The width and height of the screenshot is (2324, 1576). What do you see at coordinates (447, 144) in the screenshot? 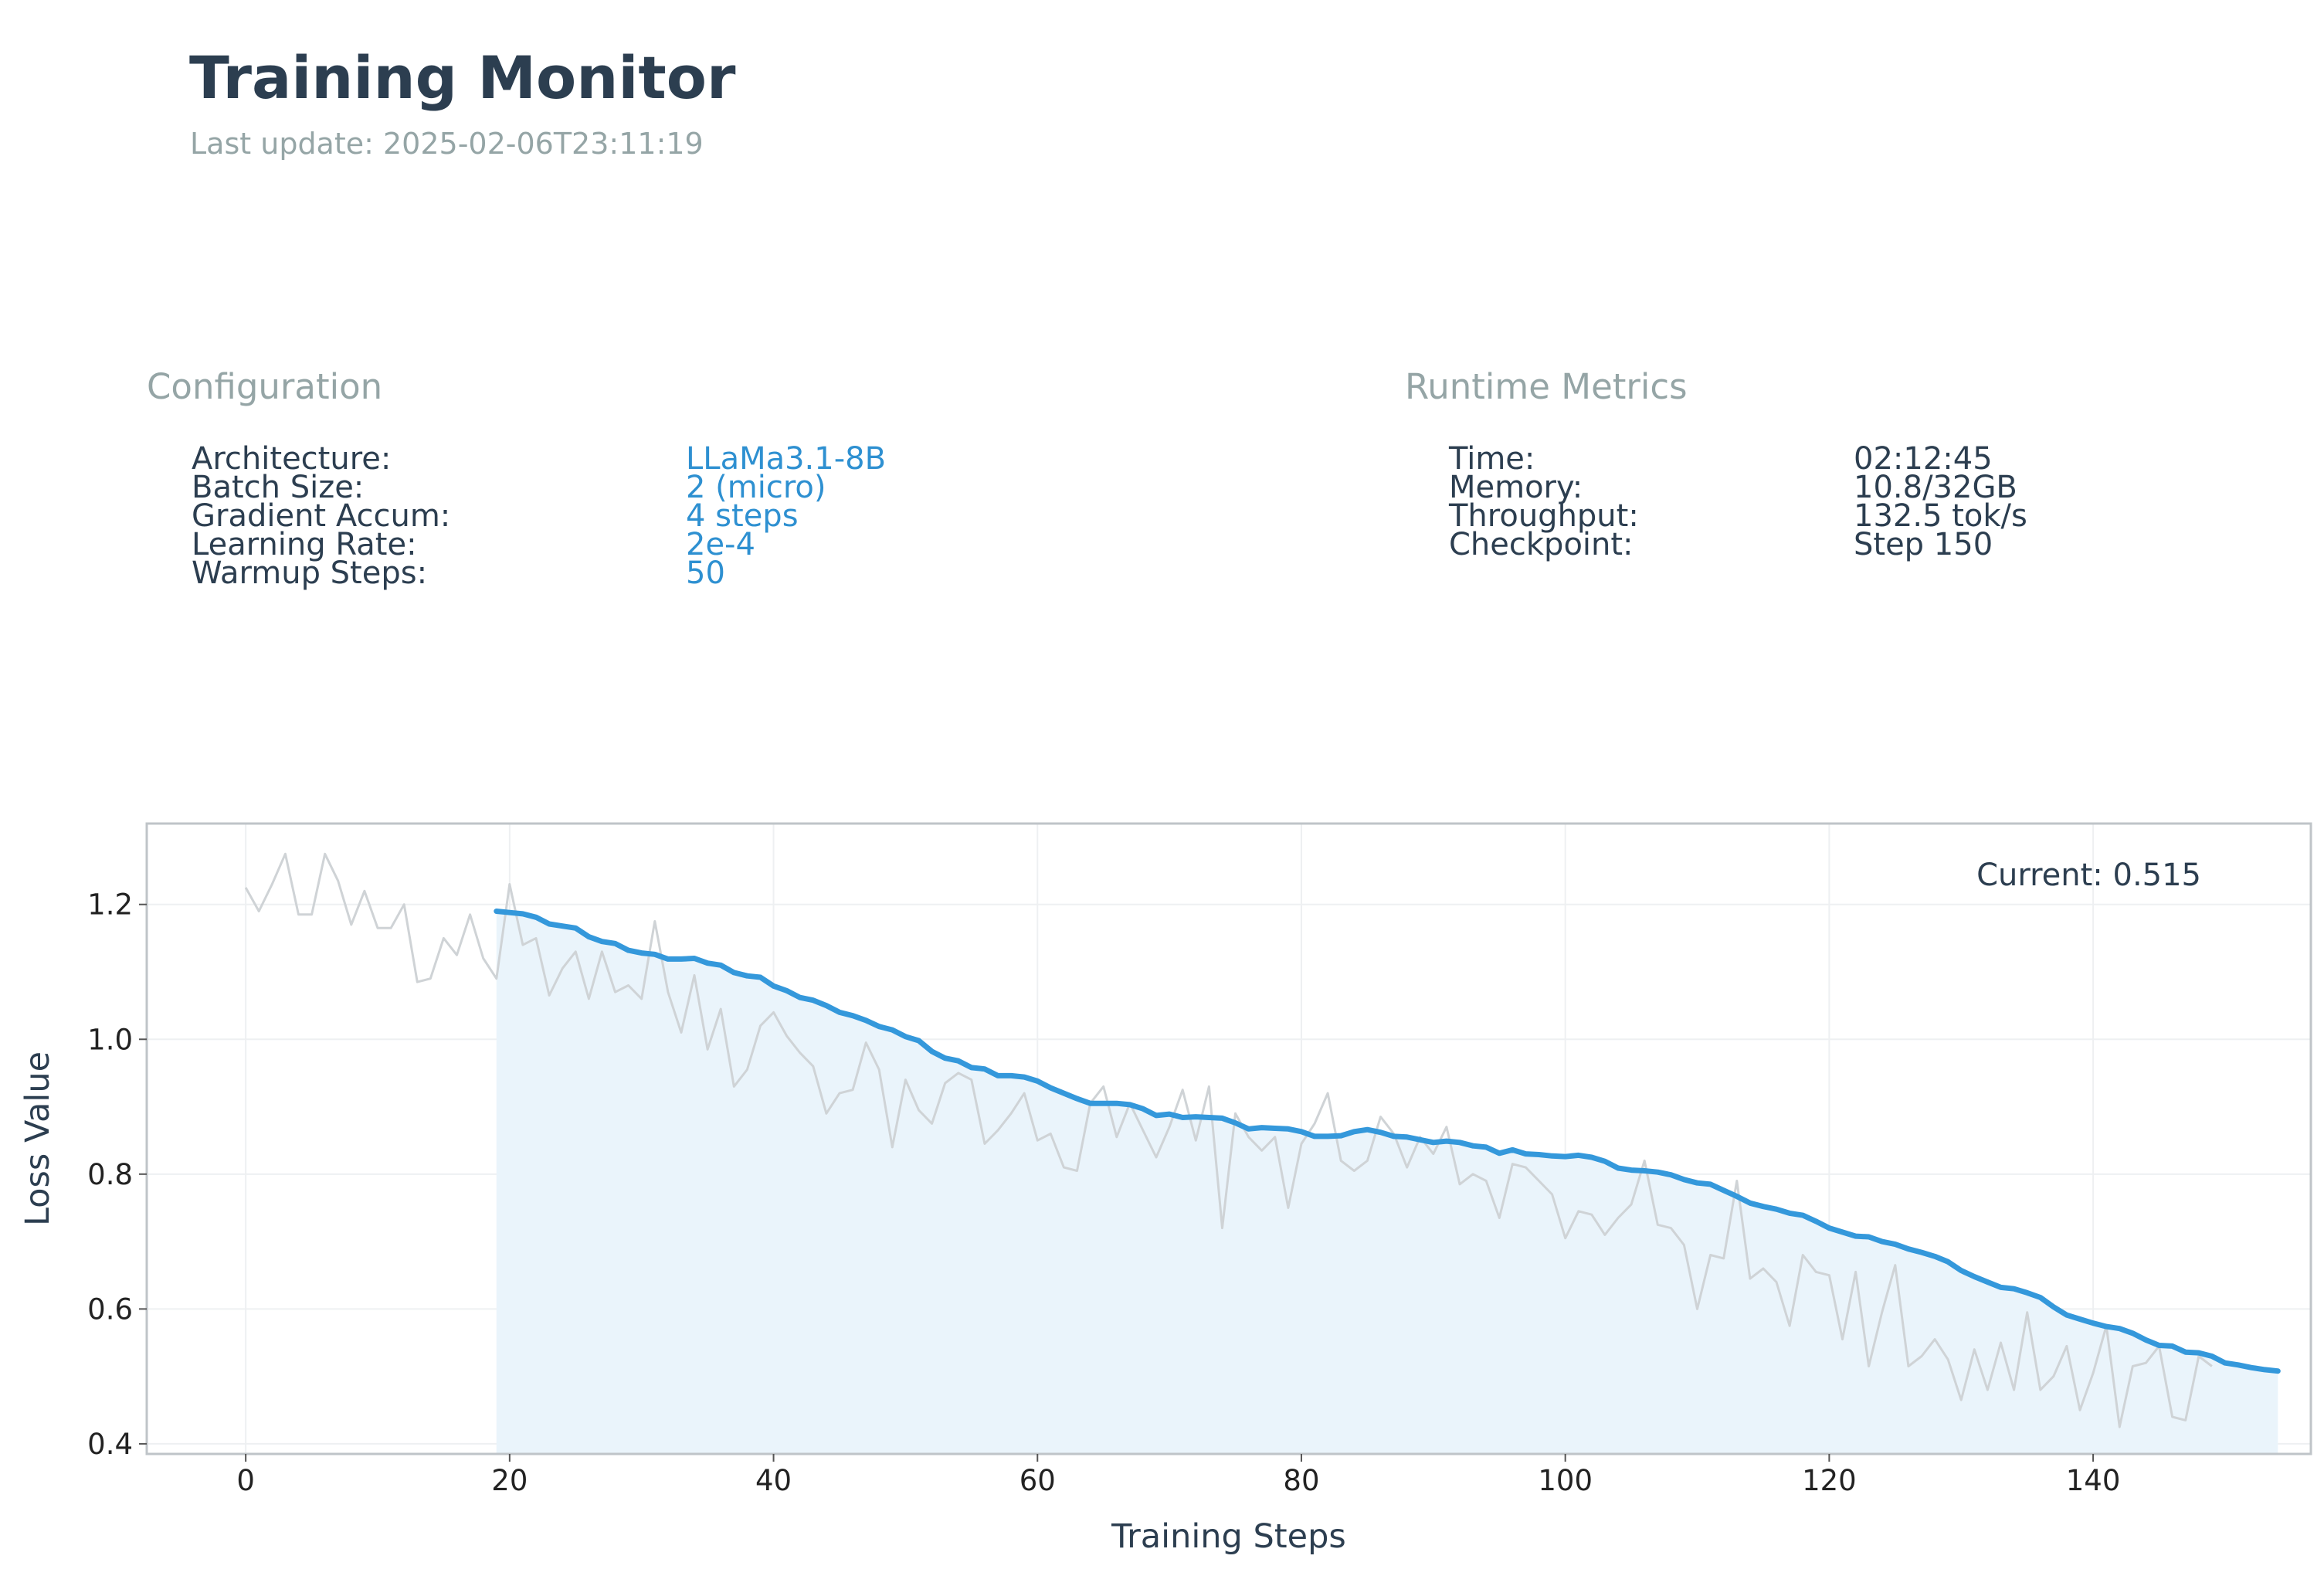
I see `last-update-timestamp: Last update: 2025-02-06T23:11:19` at bounding box center [447, 144].